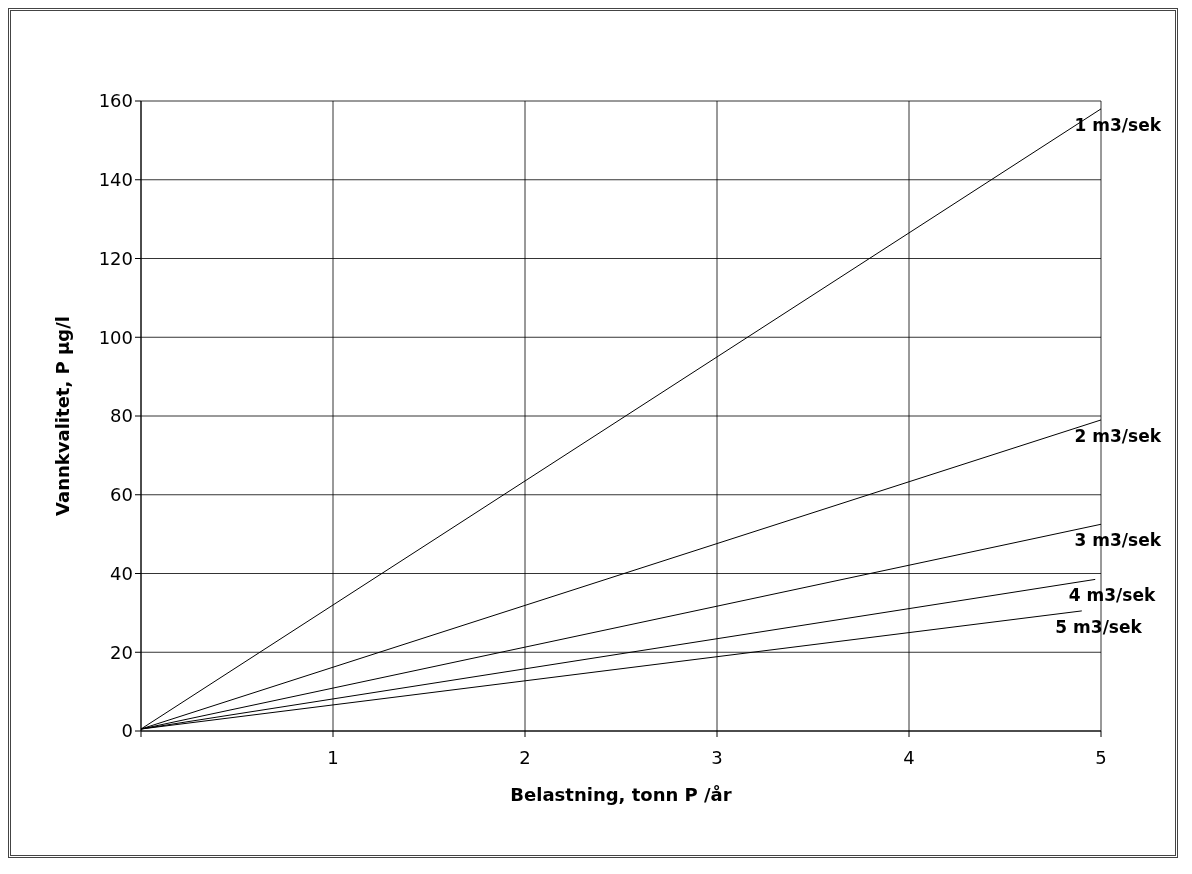  I want to click on x-tick-label: 3, so click(717, 757).